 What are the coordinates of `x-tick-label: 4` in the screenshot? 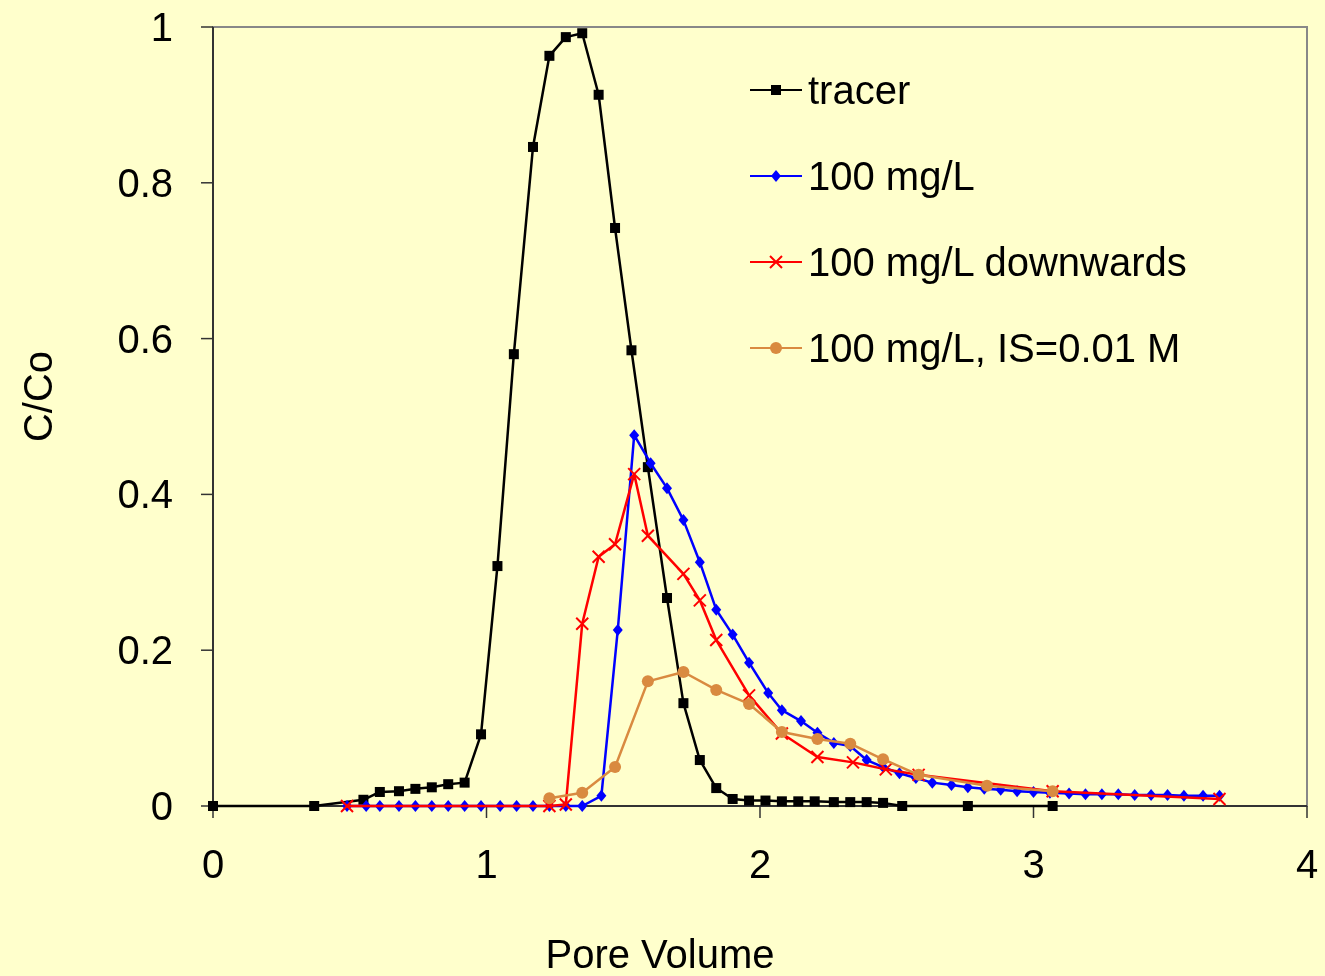 It's located at (1307, 864).